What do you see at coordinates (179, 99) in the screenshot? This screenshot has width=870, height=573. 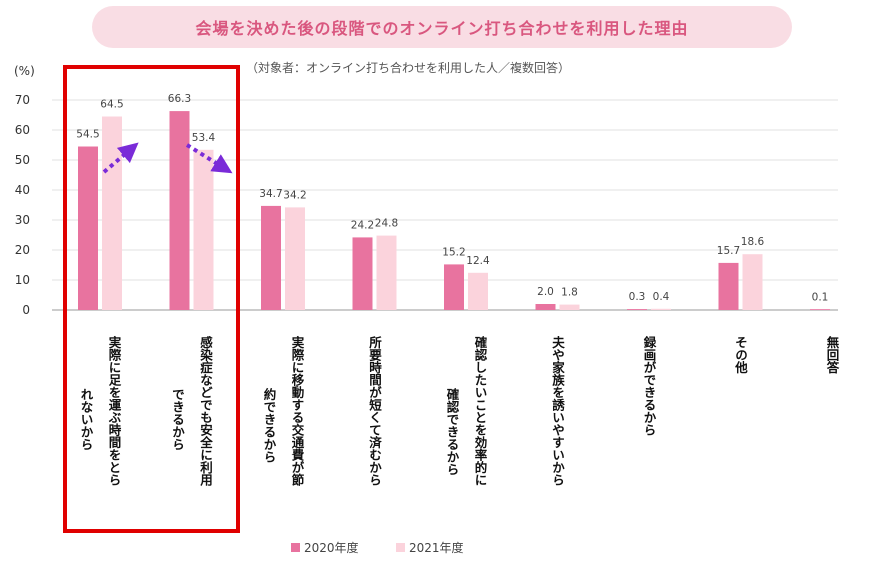 I see `data-label: 66.3` at bounding box center [179, 99].